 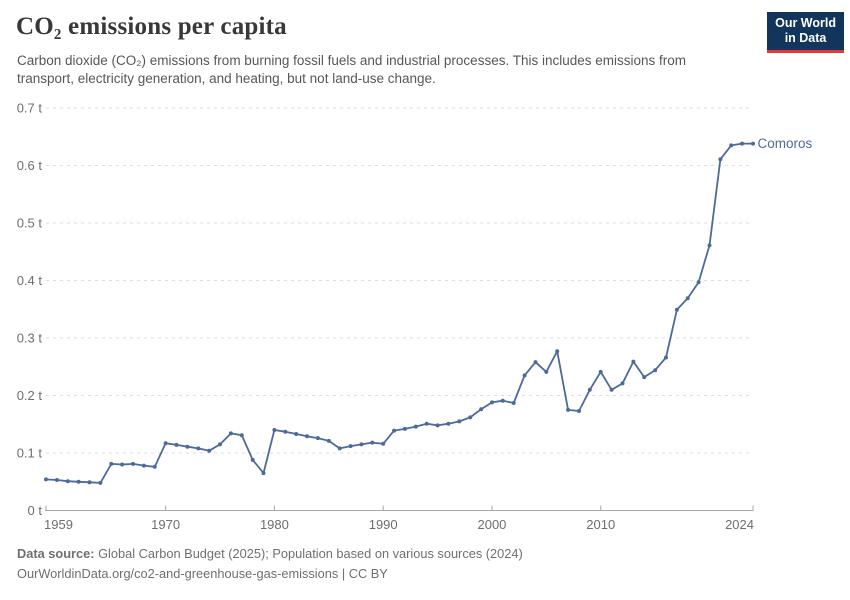 What do you see at coordinates (274, 524) in the screenshot?
I see `x-tick-label: 1980` at bounding box center [274, 524].